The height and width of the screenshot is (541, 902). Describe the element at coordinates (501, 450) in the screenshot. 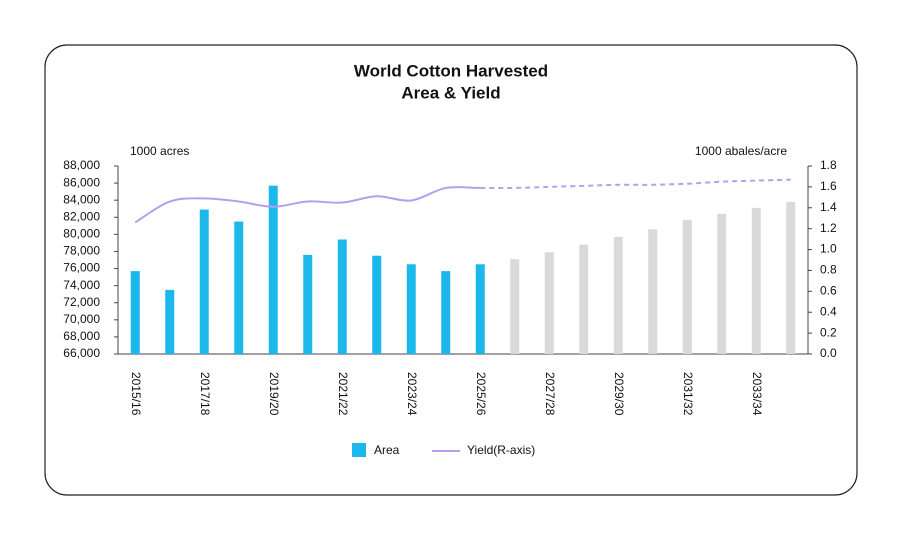

I see `legend-label: Yield(R-axis)` at that location.